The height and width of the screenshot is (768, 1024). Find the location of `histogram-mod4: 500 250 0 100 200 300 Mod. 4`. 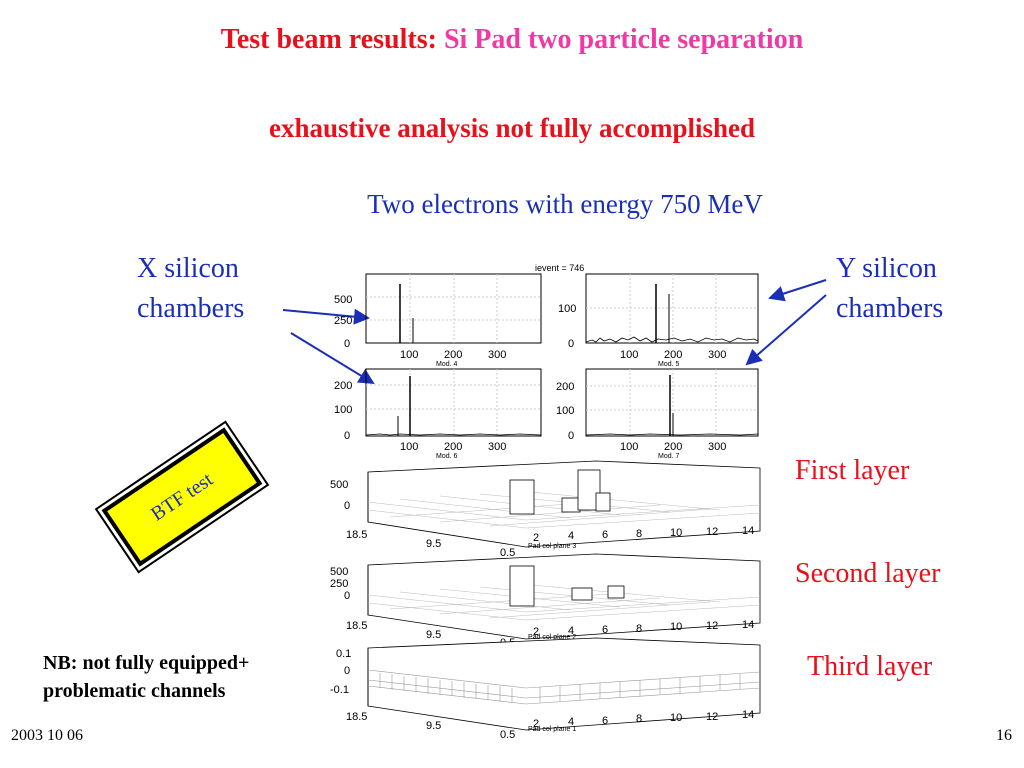

histogram-mod4: 500 250 0 100 200 300 Mod. 4 is located at coordinates (438, 320).